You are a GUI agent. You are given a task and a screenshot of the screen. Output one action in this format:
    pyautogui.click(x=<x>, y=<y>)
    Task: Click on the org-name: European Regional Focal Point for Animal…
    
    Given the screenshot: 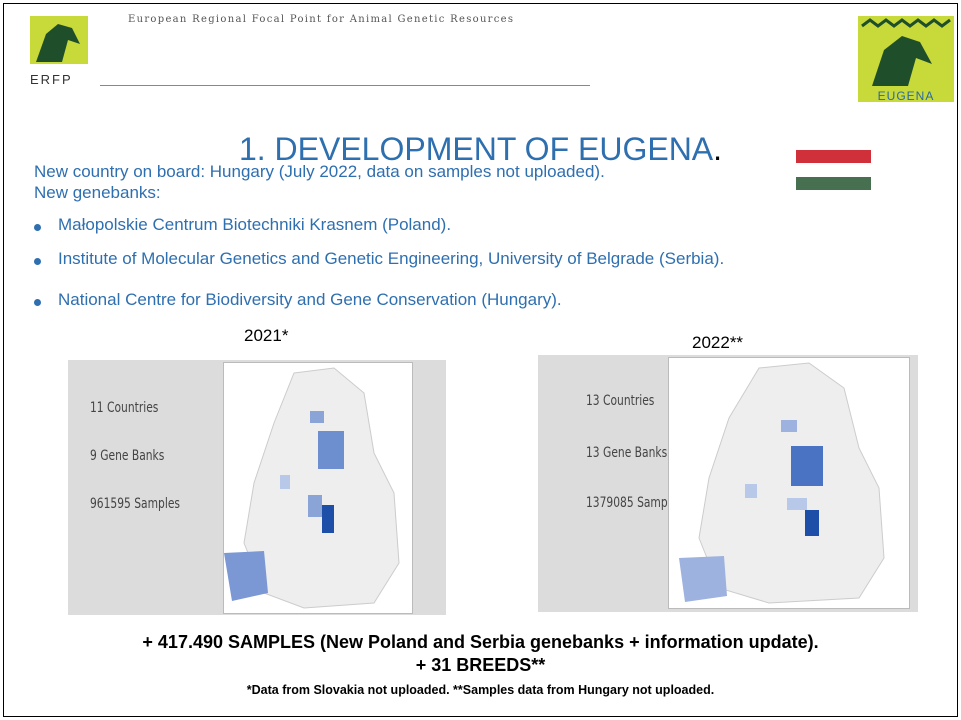 What is the action you would take?
    pyautogui.click(x=321, y=19)
    